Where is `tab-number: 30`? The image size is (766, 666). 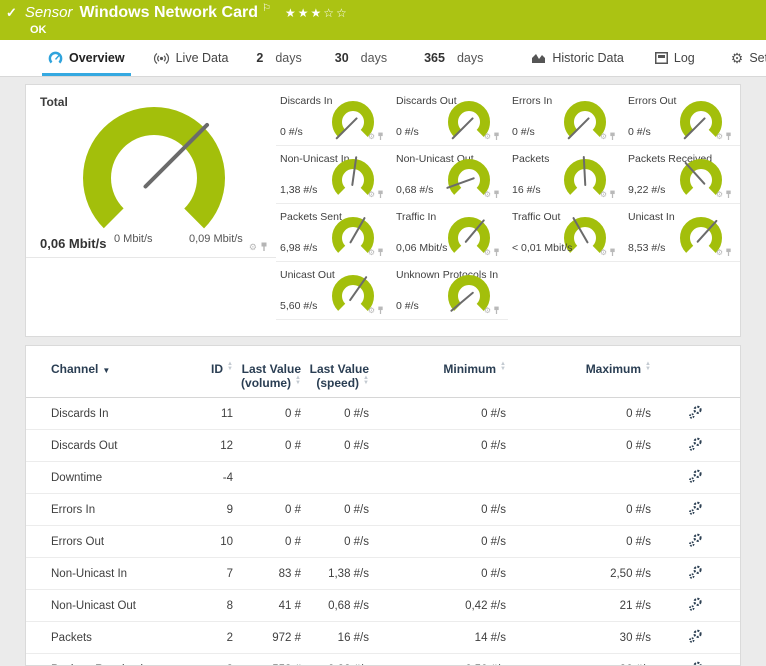 tab-number: 30 is located at coordinates (341, 58).